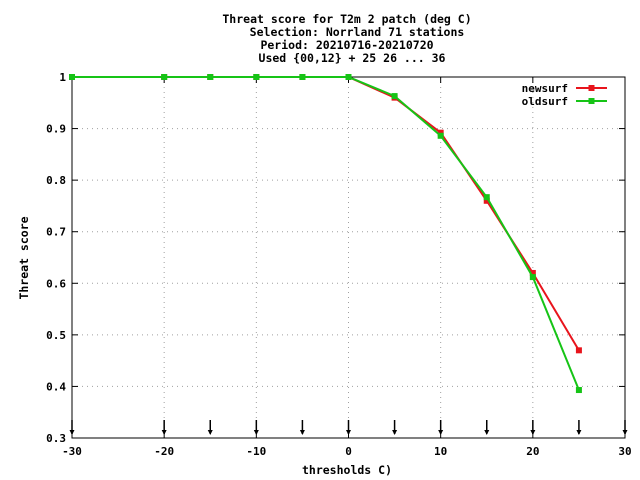 The width and height of the screenshot is (640, 480). What do you see at coordinates (56, 129) in the screenshot?
I see `y-tick-label: 0.9` at bounding box center [56, 129].